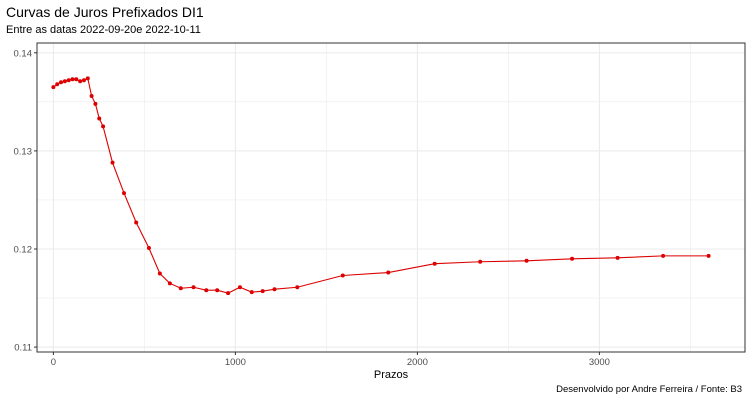 The width and height of the screenshot is (750, 400). I want to click on x-tick-label: 3000, so click(599, 362).